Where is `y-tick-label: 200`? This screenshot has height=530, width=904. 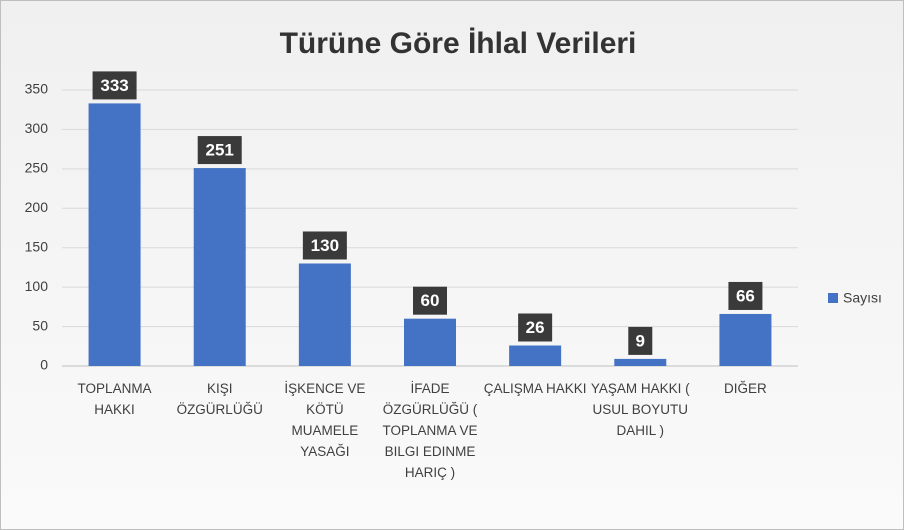 y-tick-label: 200 is located at coordinates (37, 207).